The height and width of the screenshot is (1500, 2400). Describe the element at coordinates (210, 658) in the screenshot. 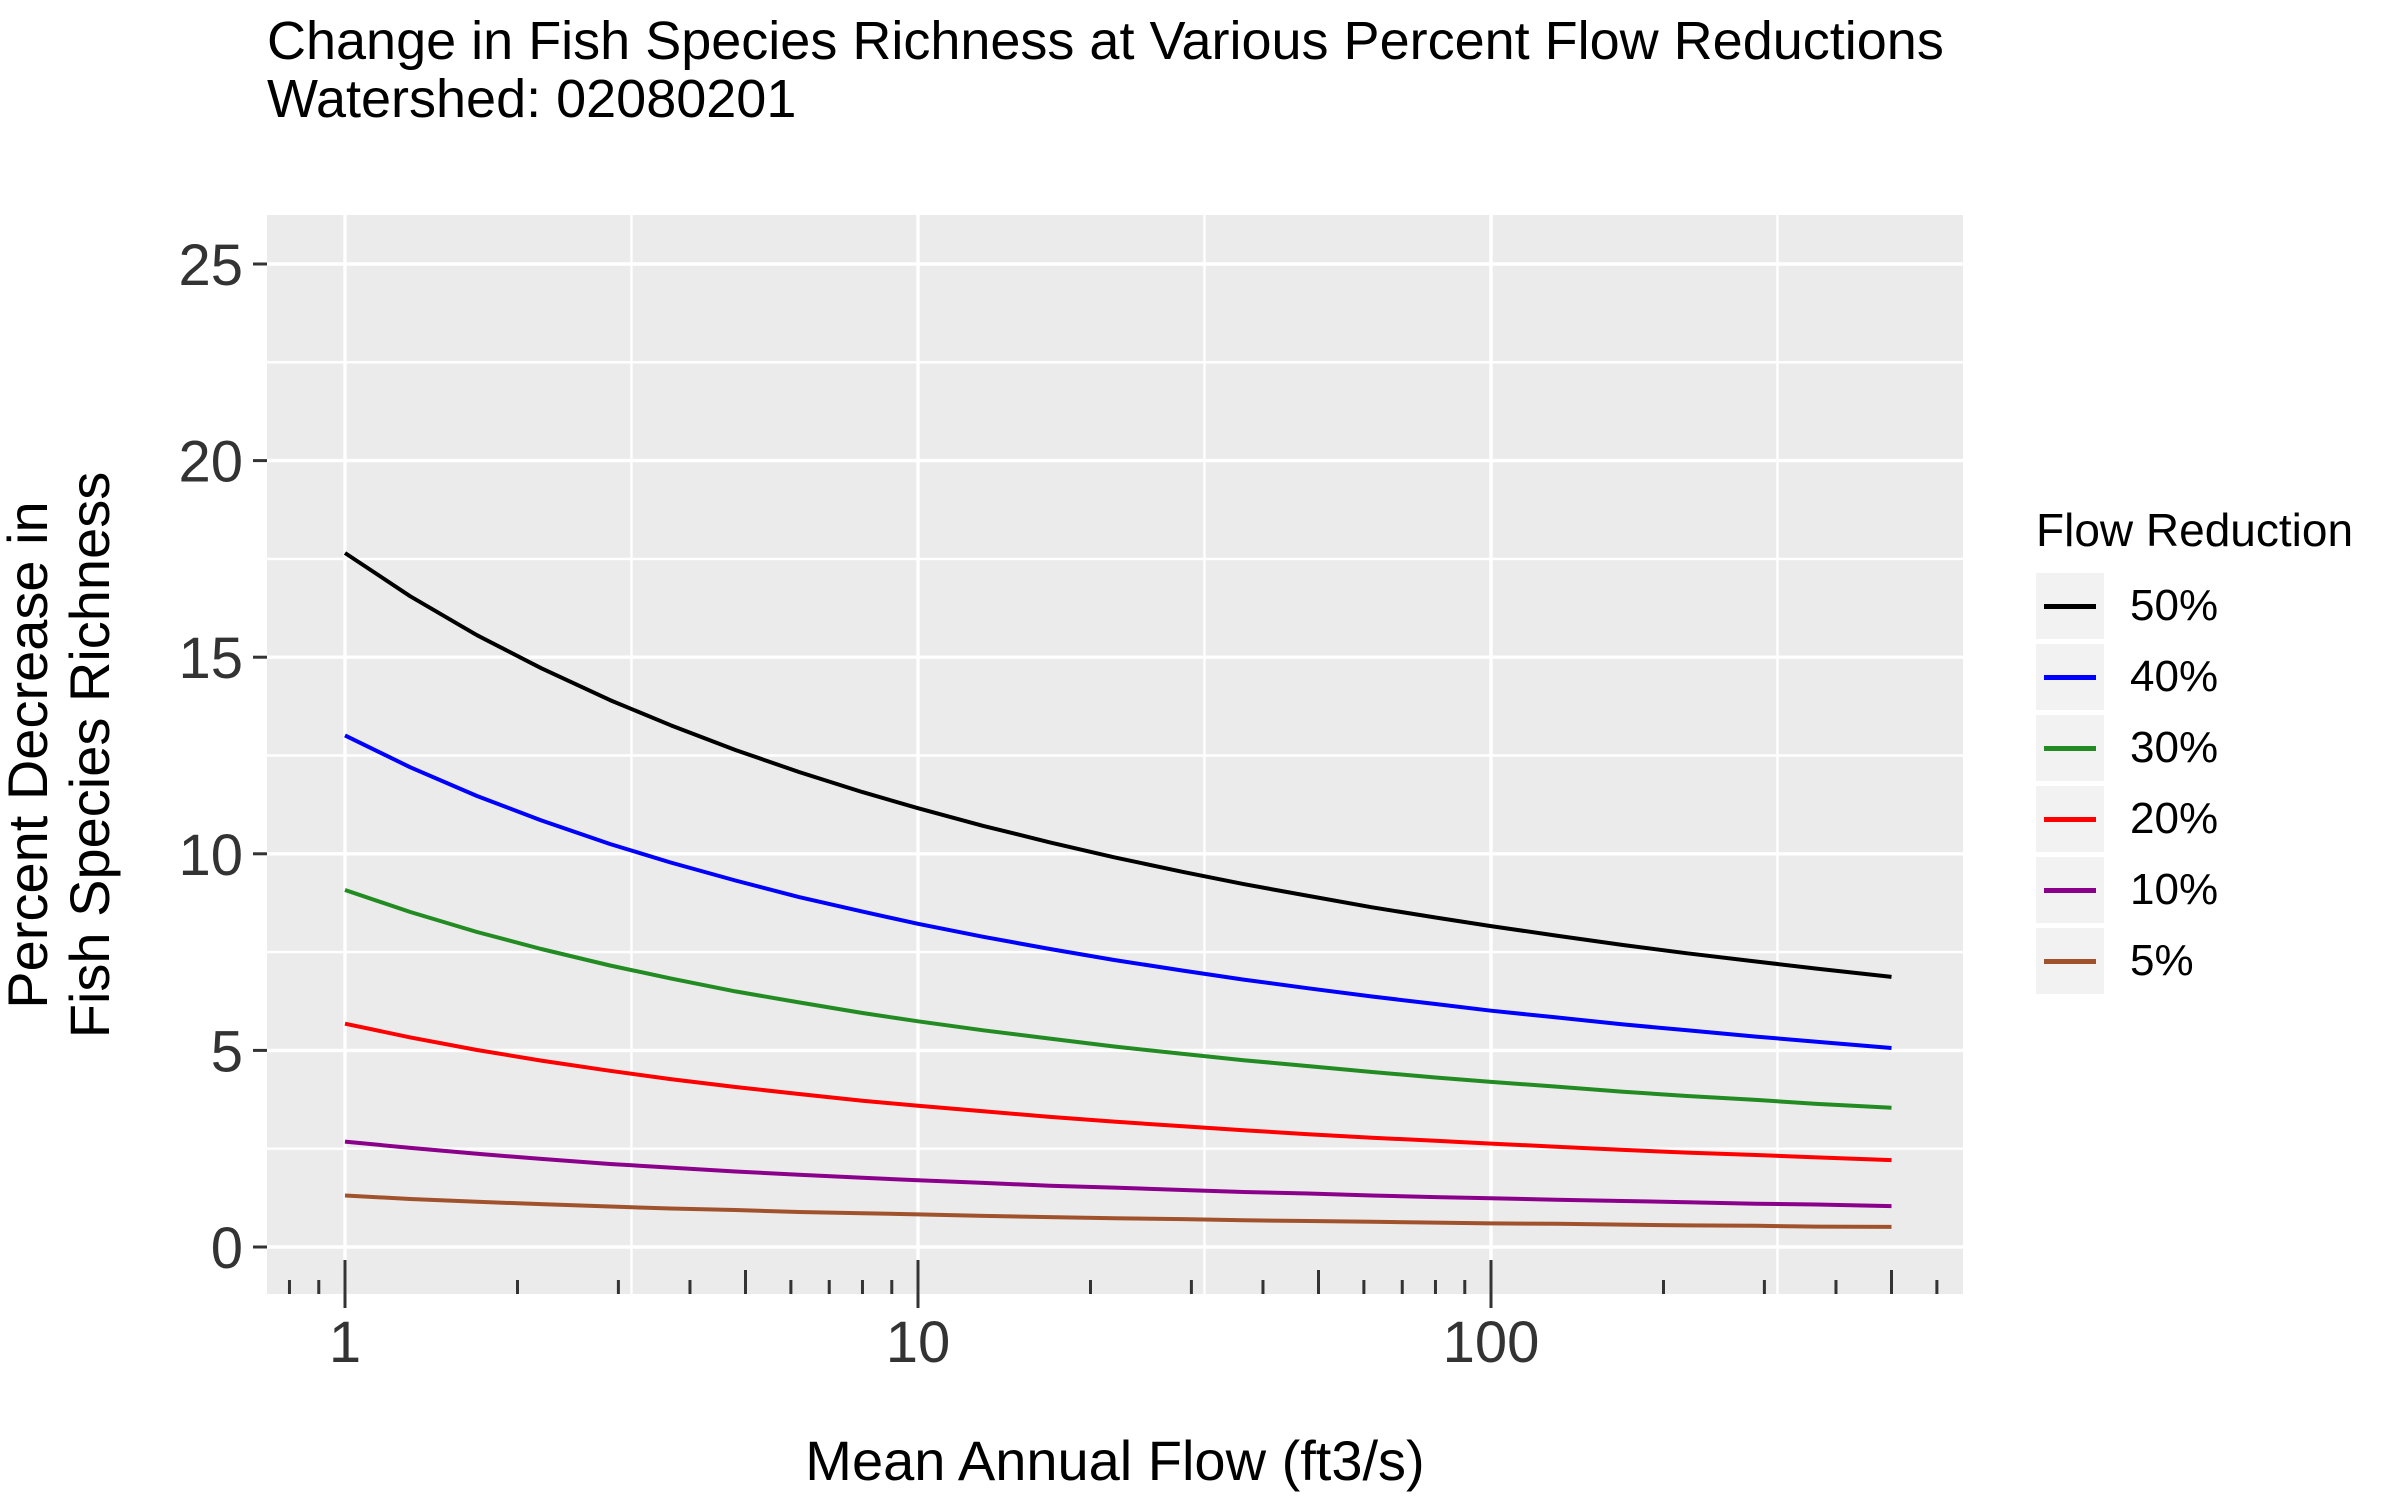

I see `y-tick-label: 15` at that location.